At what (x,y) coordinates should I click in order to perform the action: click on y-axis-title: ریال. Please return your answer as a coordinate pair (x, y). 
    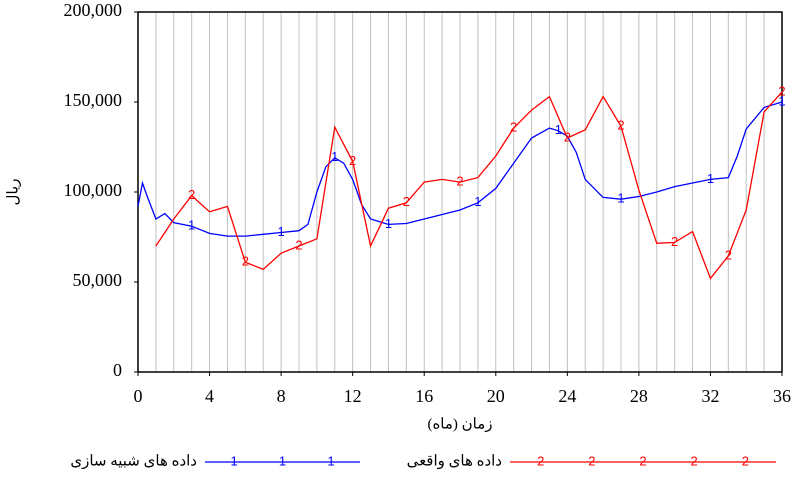
    Looking at the image, I should click on (13, 192).